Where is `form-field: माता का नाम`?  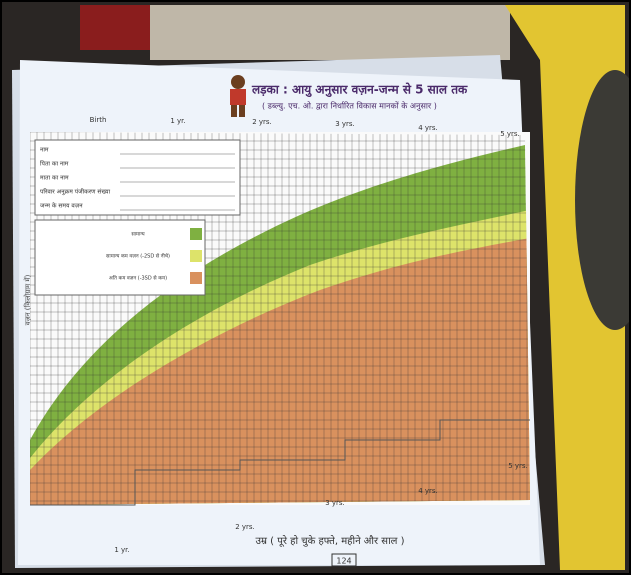 form-field: माता का नाम is located at coordinates (54, 178).